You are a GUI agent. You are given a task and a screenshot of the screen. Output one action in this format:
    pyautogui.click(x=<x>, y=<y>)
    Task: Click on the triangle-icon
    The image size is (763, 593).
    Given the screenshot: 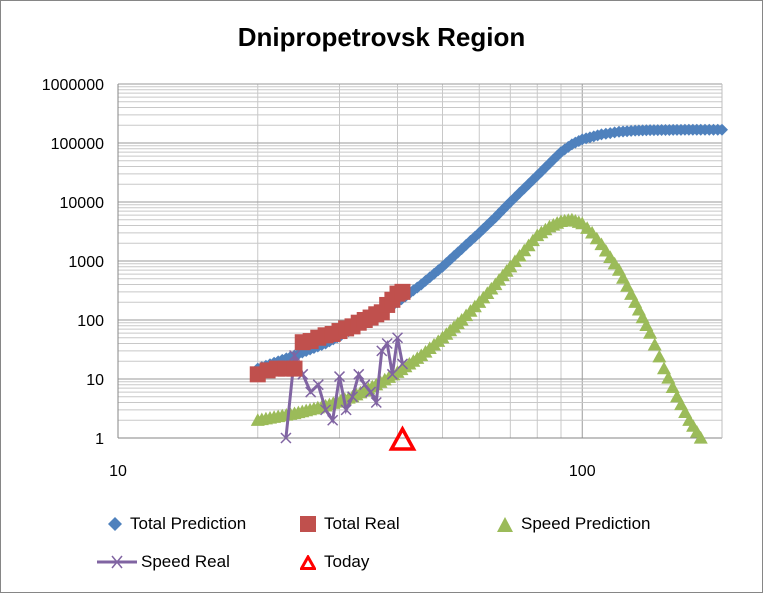 What is the action you would take?
    pyautogui.click(x=505, y=524)
    